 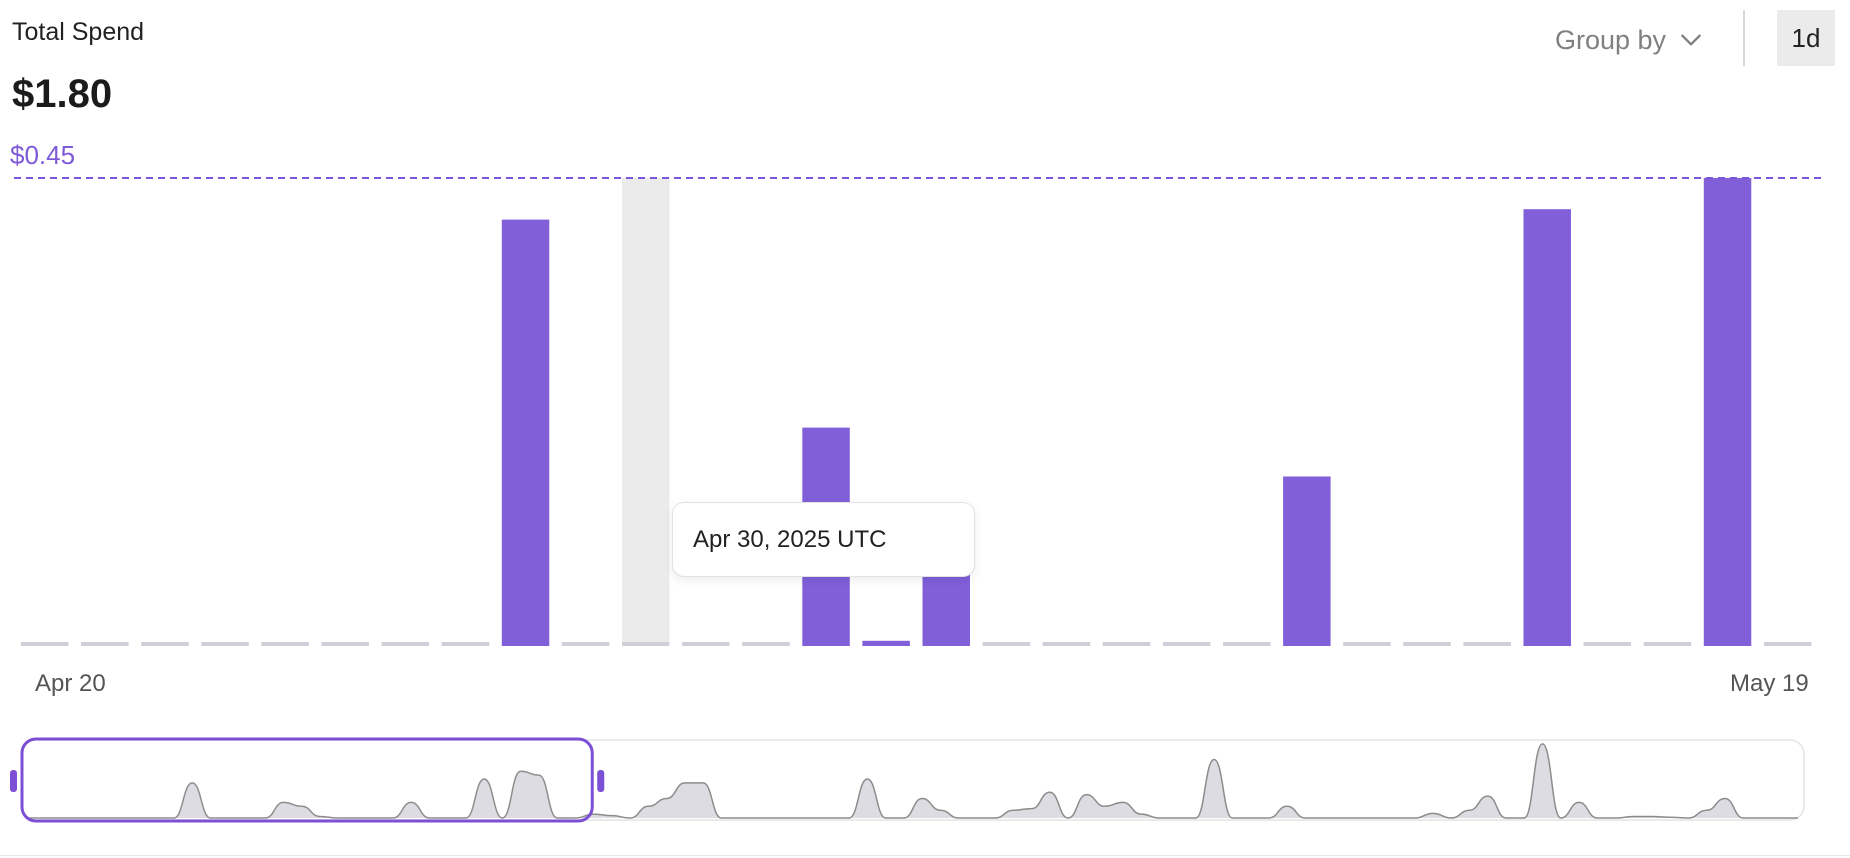 What do you see at coordinates (925, 855) in the screenshot?
I see `bottom-border` at bounding box center [925, 855].